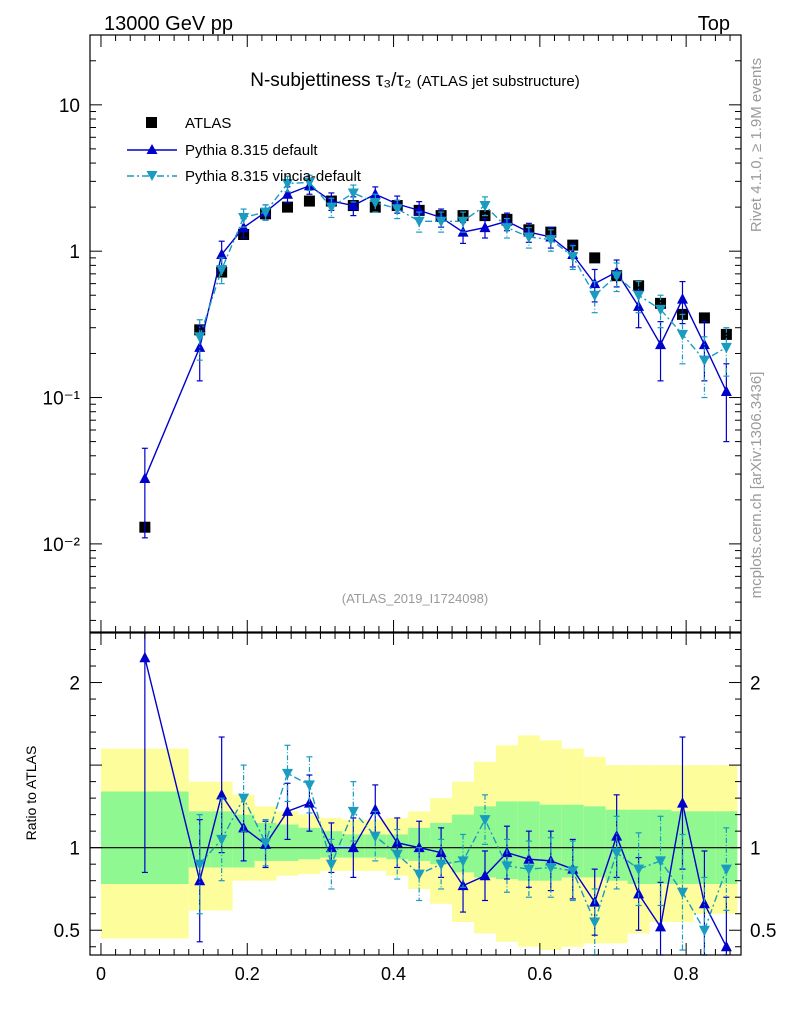 The width and height of the screenshot is (786, 1024). What do you see at coordinates (273, 176) in the screenshot?
I see `legend-label-vincia: Pythia 8.315 vincia-default` at bounding box center [273, 176].